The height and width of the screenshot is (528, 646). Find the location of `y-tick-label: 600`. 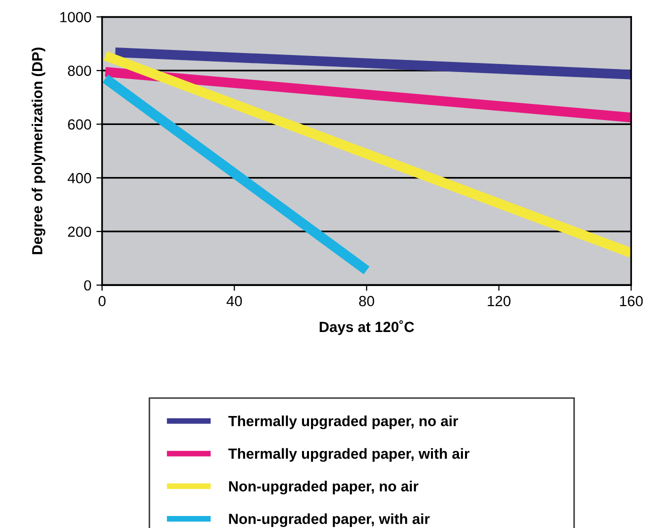

y-tick-label: 600 is located at coordinates (80, 124).